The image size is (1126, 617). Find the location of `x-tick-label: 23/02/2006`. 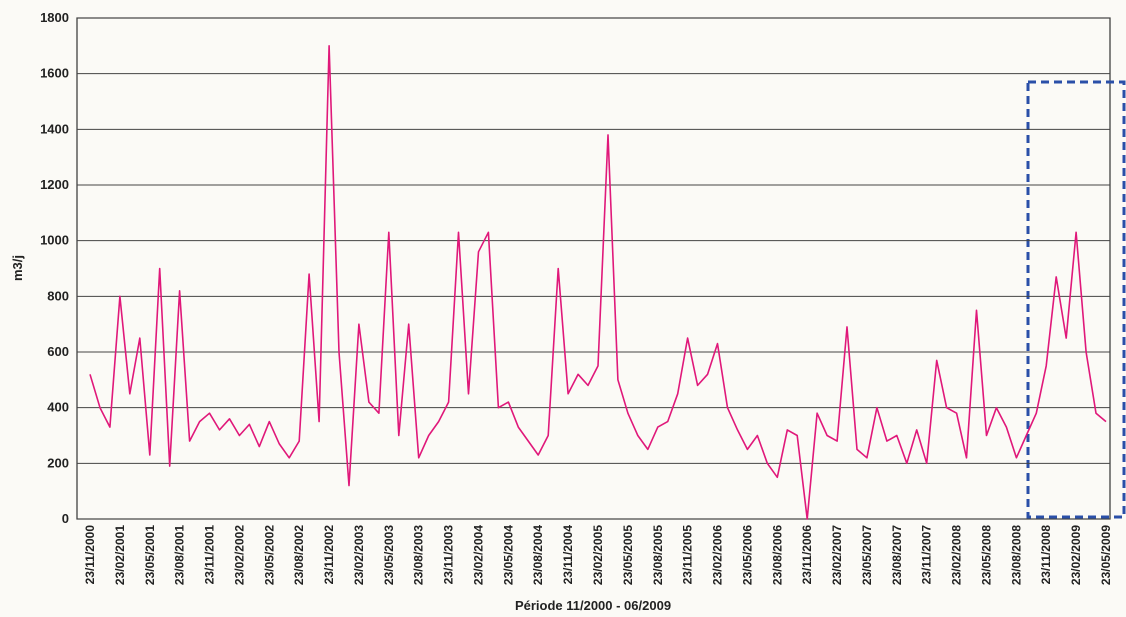

x-tick-label: 23/02/2006 is located at coordinates (718, 555).